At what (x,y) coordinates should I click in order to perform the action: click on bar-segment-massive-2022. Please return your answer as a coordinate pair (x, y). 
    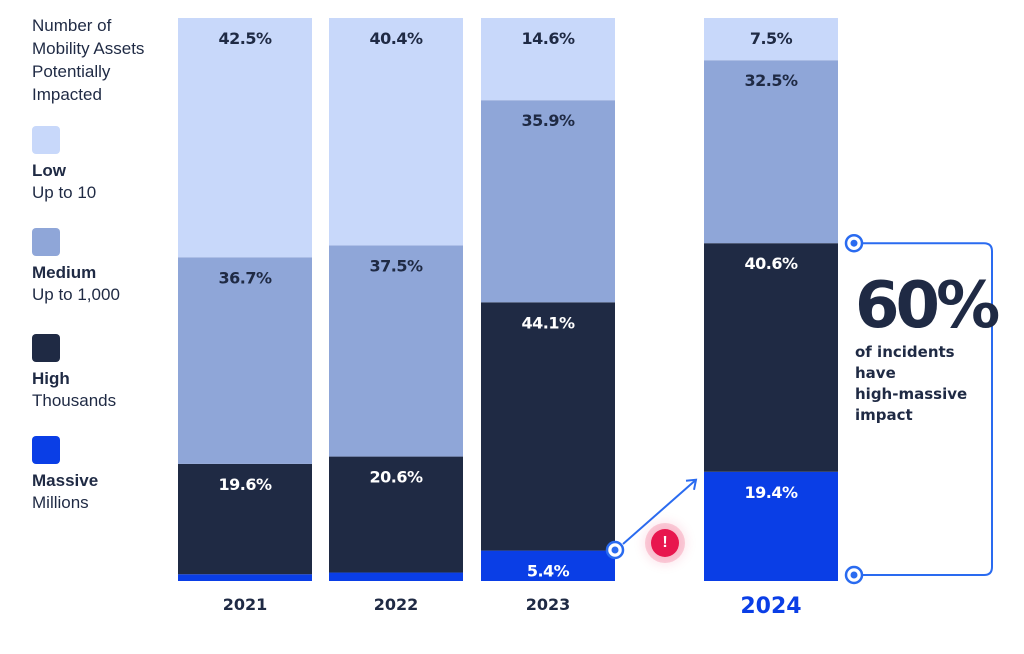
    Looking at the image, I should click on (396, 576).